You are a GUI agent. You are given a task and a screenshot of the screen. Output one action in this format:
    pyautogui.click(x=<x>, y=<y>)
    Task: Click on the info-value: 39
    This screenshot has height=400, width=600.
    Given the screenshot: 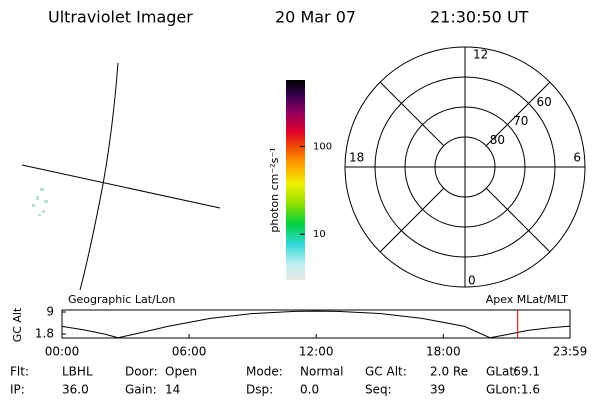 What is the action you would take?
    pyautogui.click(x=437, y=390)
    